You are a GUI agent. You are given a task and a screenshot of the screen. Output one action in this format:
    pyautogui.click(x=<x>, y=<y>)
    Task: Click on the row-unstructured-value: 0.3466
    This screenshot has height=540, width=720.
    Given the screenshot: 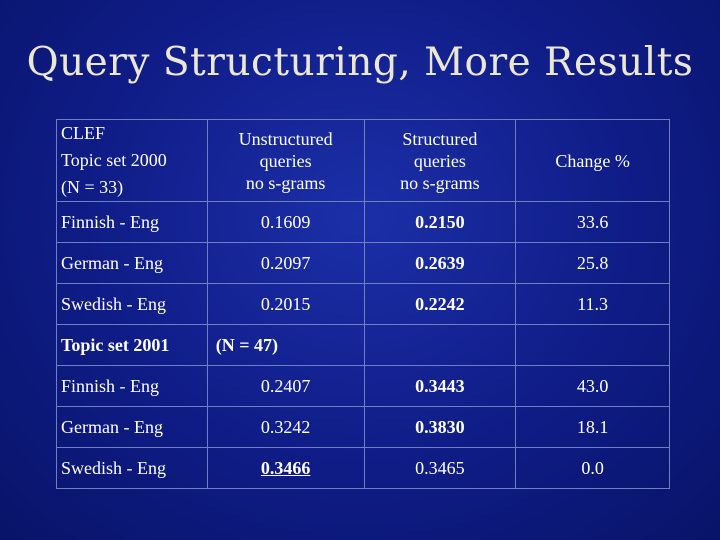 What is the action you would take?
    pyautogui.click(x=285, y=467)
    